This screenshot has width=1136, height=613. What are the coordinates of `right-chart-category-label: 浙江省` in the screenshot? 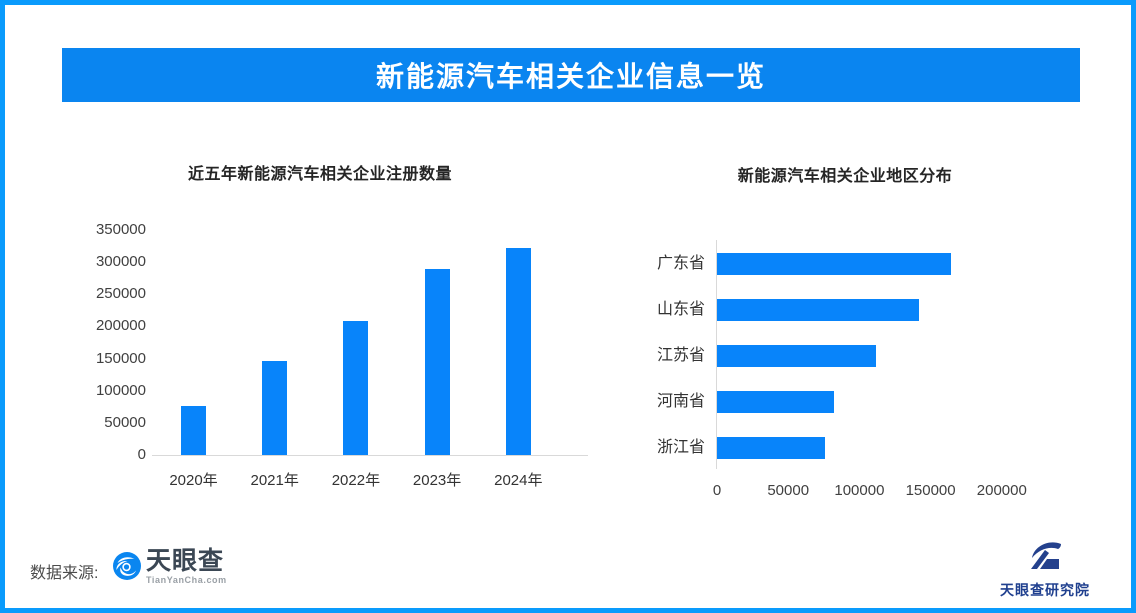 It's located at (680, 447).